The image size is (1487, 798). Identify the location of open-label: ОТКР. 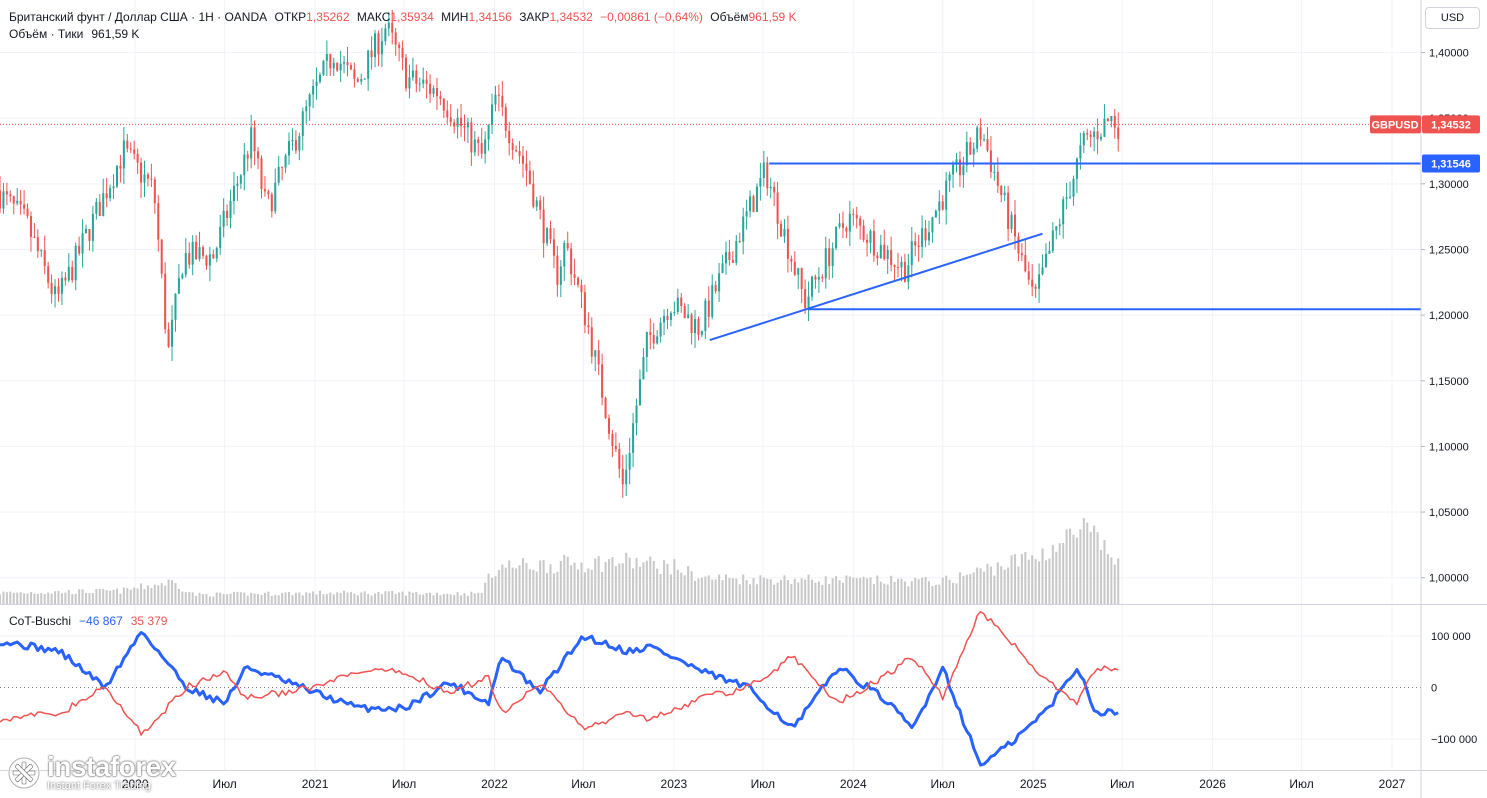
(290, 17).